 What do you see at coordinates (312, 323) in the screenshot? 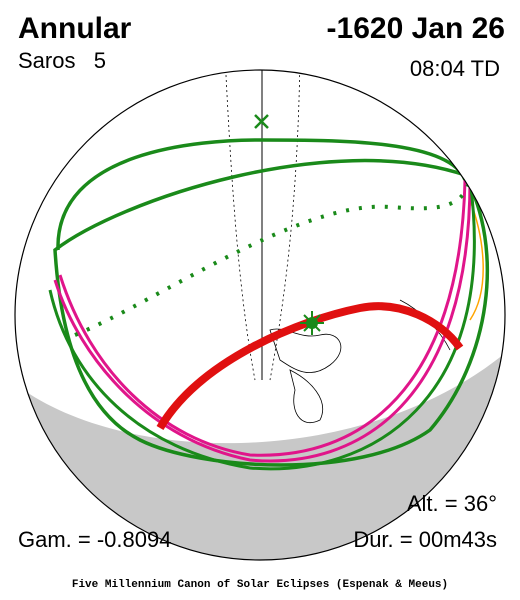
I see `greatest-eclipse` at bounding box center [312, 323].